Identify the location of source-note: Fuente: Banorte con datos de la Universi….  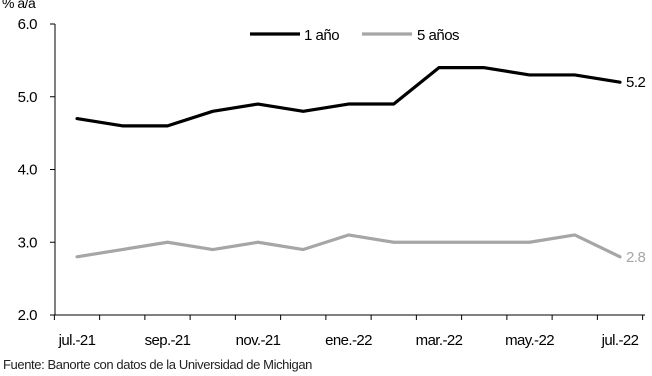
(157, 364).